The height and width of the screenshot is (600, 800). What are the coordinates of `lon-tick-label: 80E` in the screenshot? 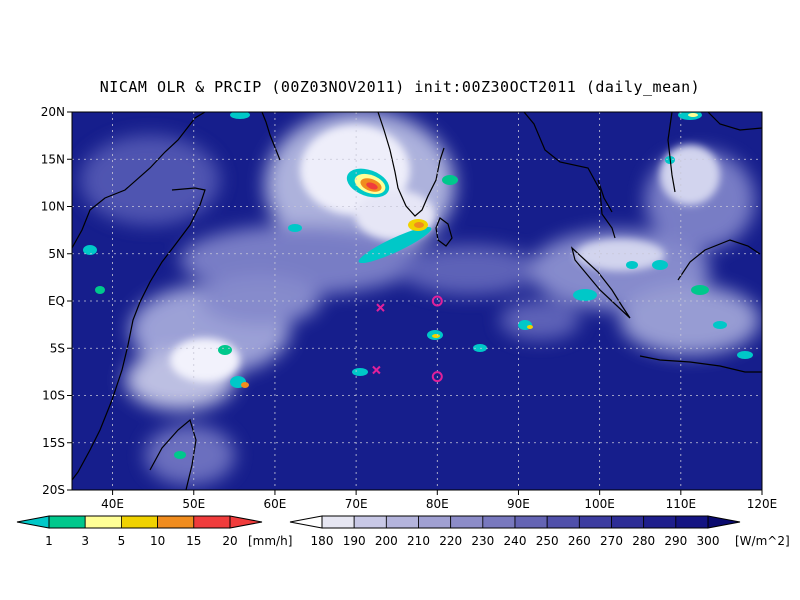 It's located at (437, 504).